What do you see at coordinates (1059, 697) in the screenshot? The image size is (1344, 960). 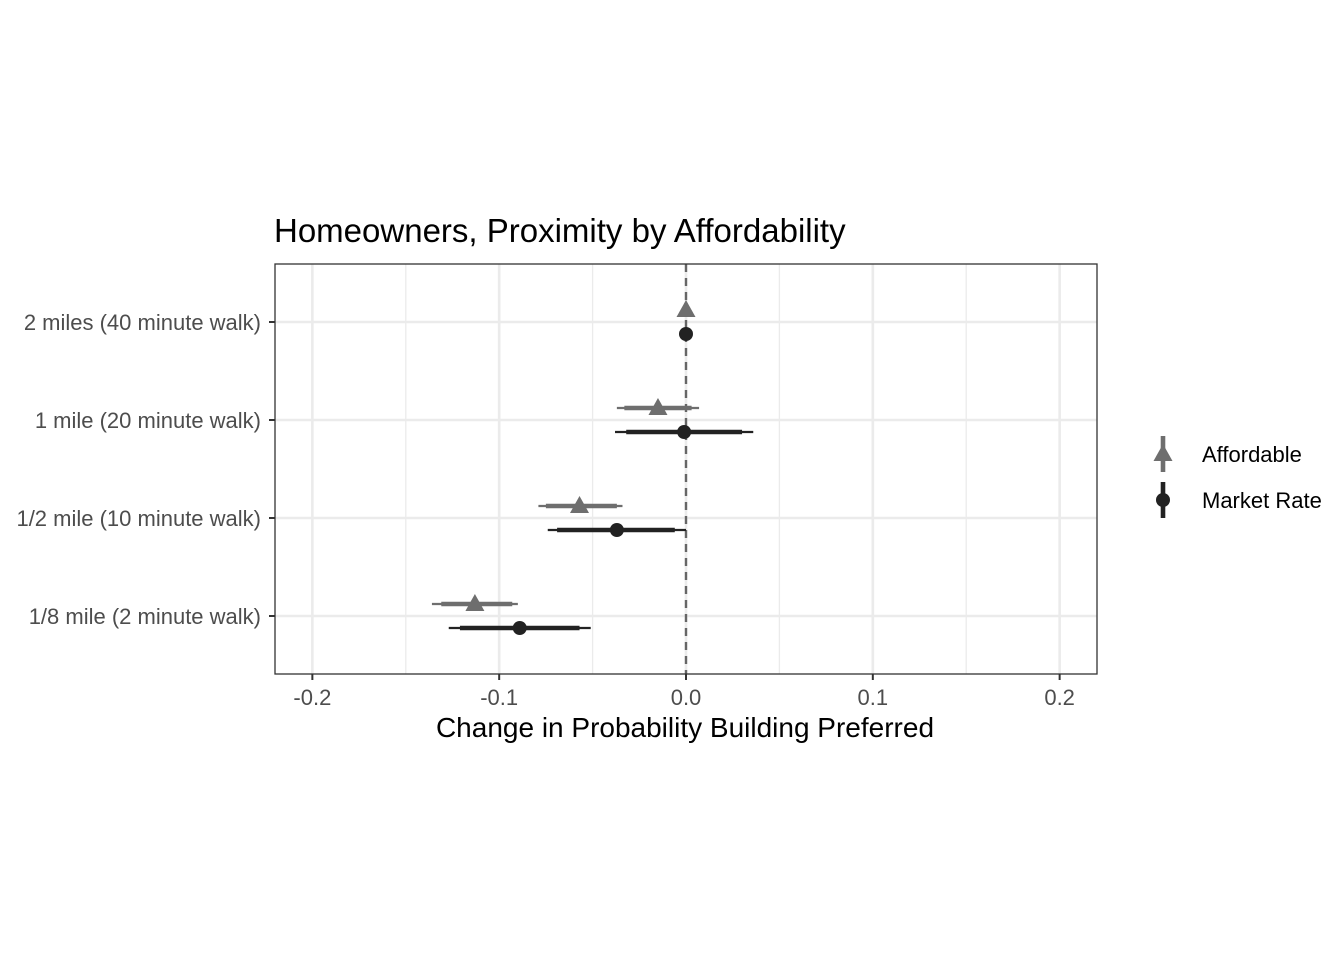 I see `x-tick-label: 0.2` at bounding box center [1059, 697].